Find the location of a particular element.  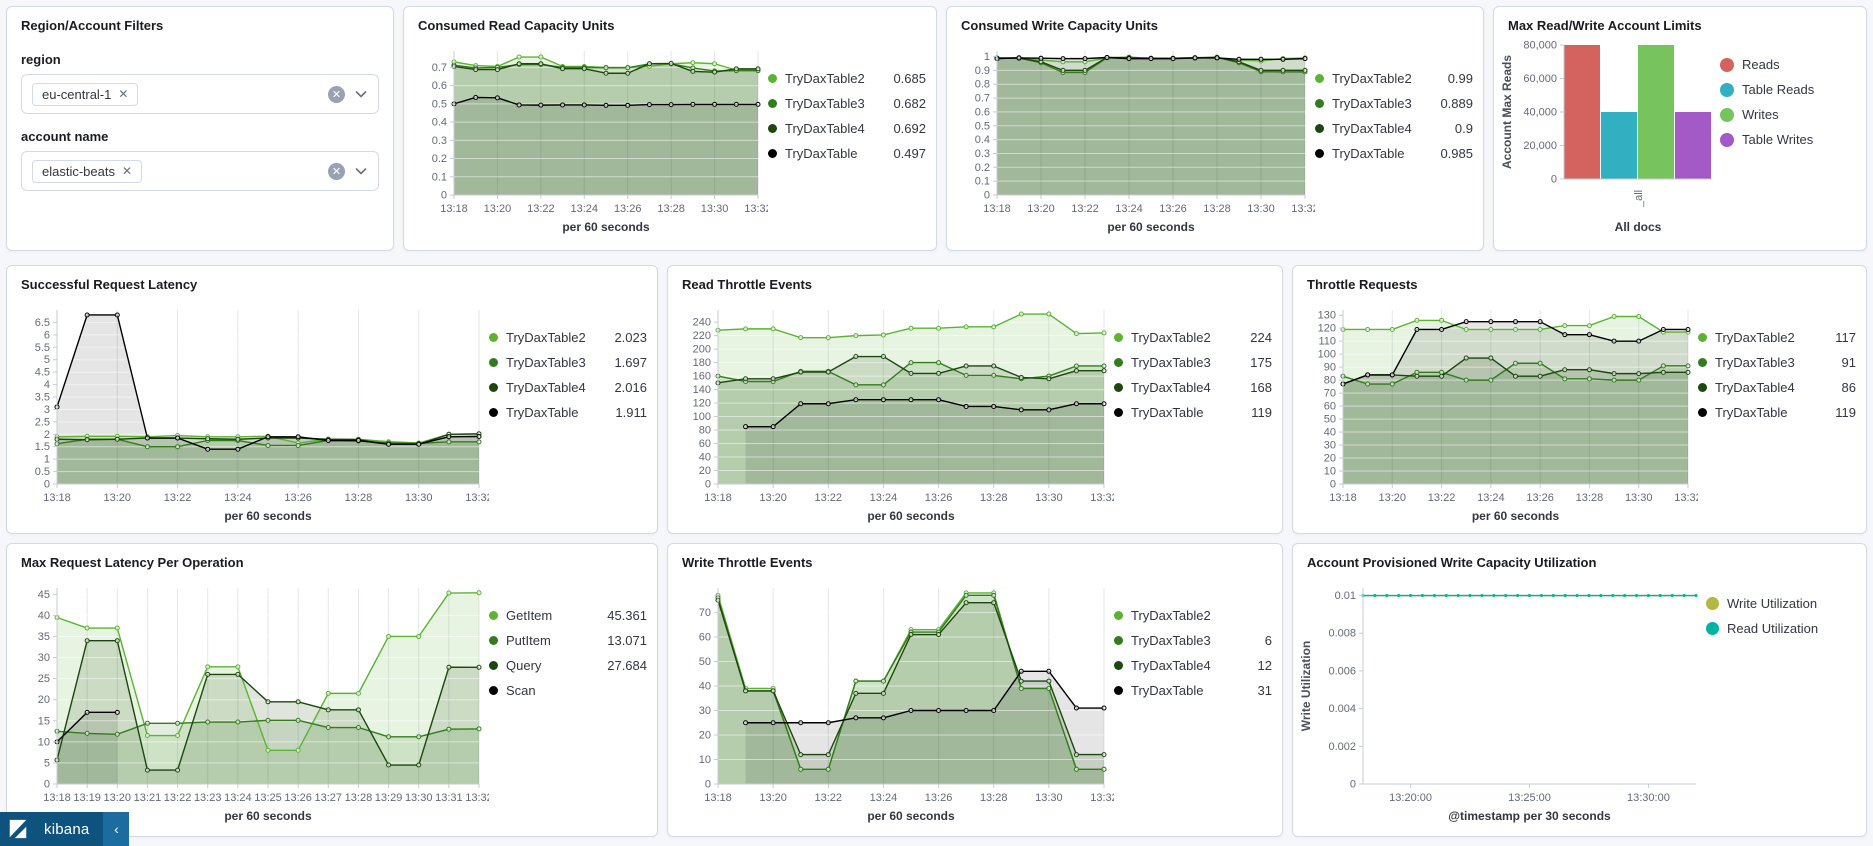

svg-text: 20 is located at coordinates (705, 471).